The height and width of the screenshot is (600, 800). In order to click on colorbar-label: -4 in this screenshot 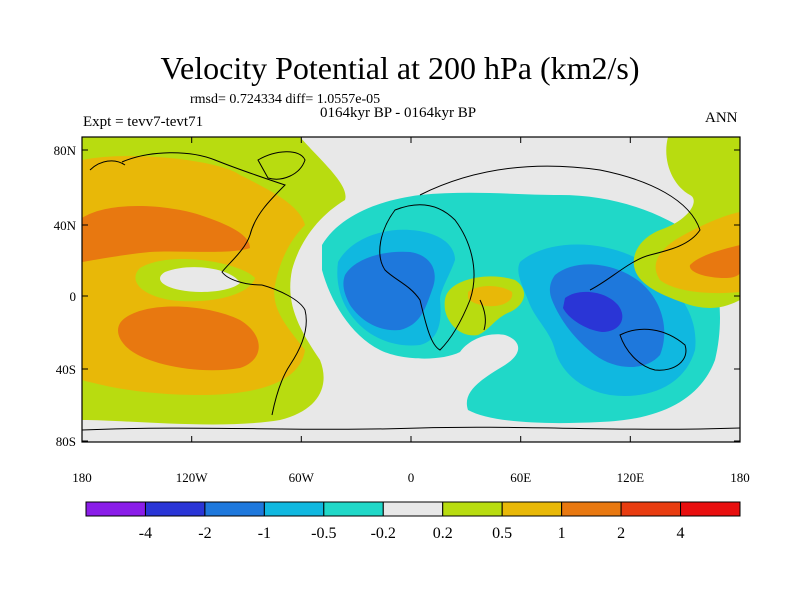, I will do `click(145, 533)`.